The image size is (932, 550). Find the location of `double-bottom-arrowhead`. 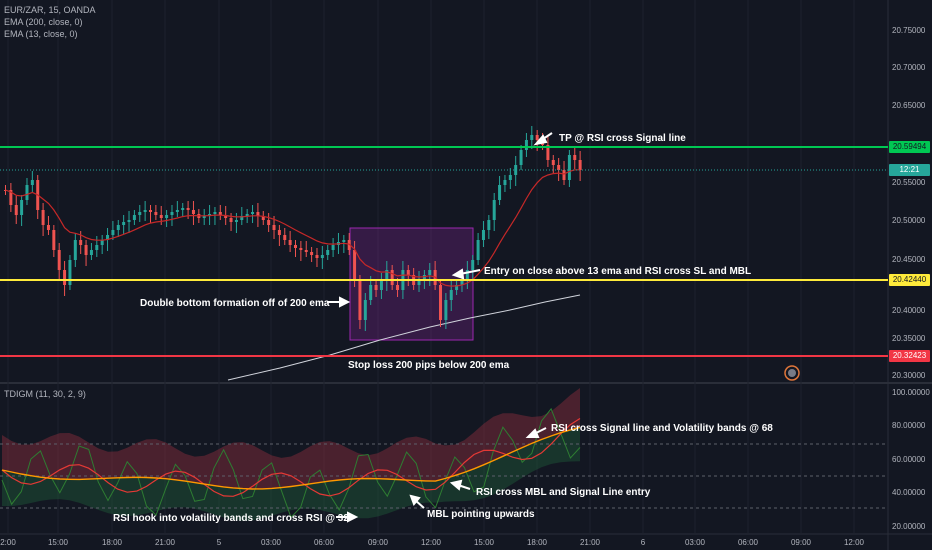

double-bottom-arrowhead is located at coordinates (345, 302).